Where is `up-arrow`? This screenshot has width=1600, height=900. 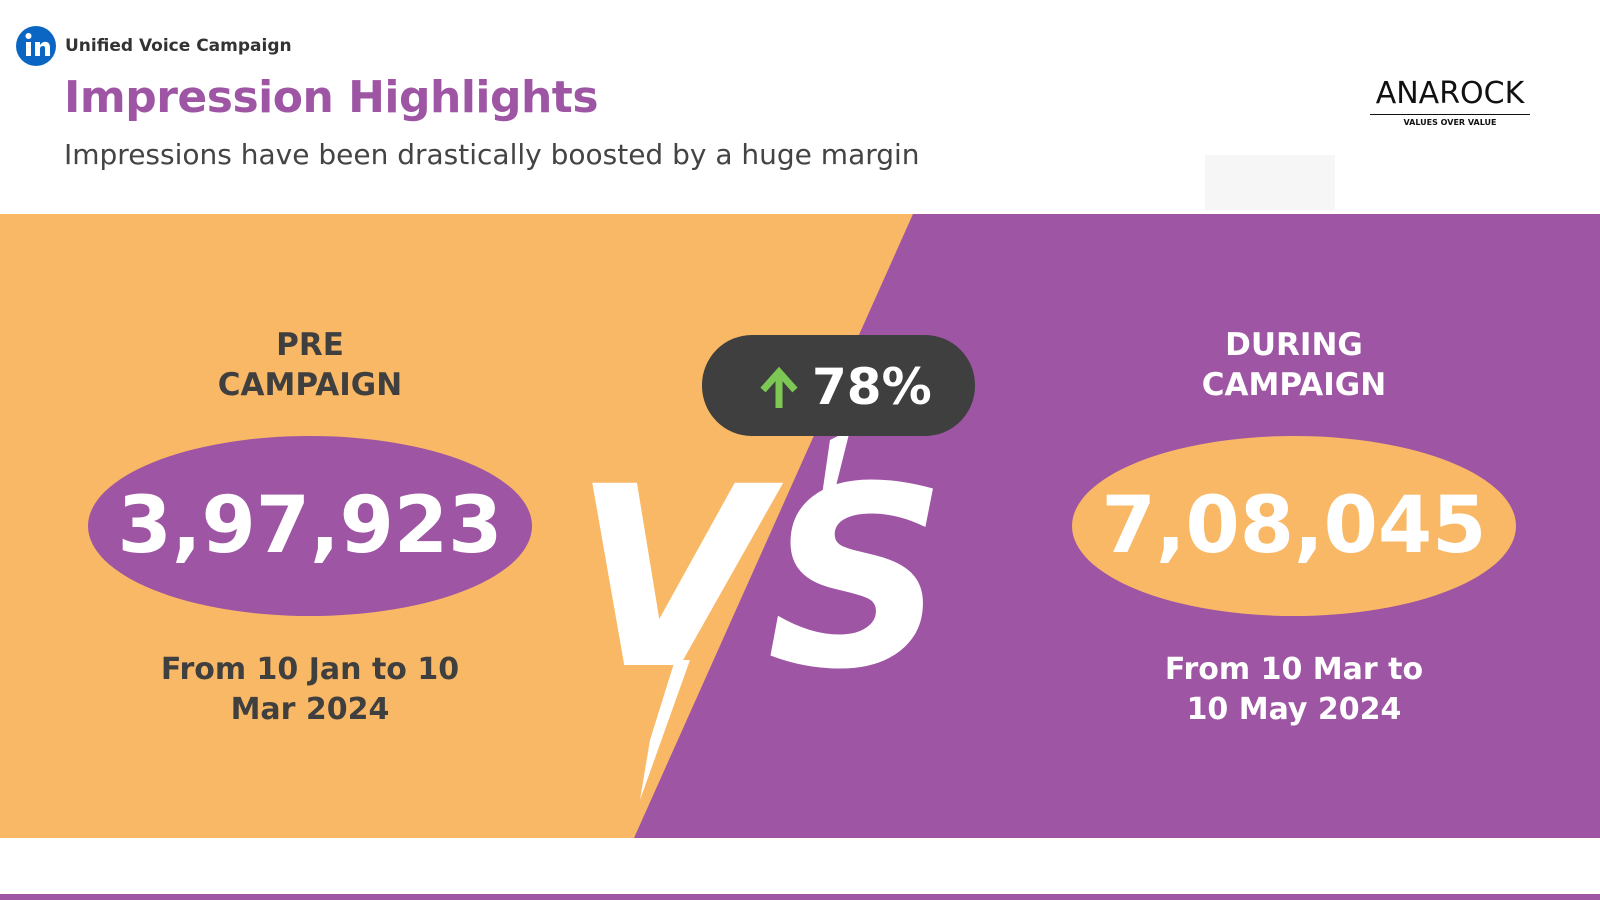 up-arrow is located at coordinates (779, 387).